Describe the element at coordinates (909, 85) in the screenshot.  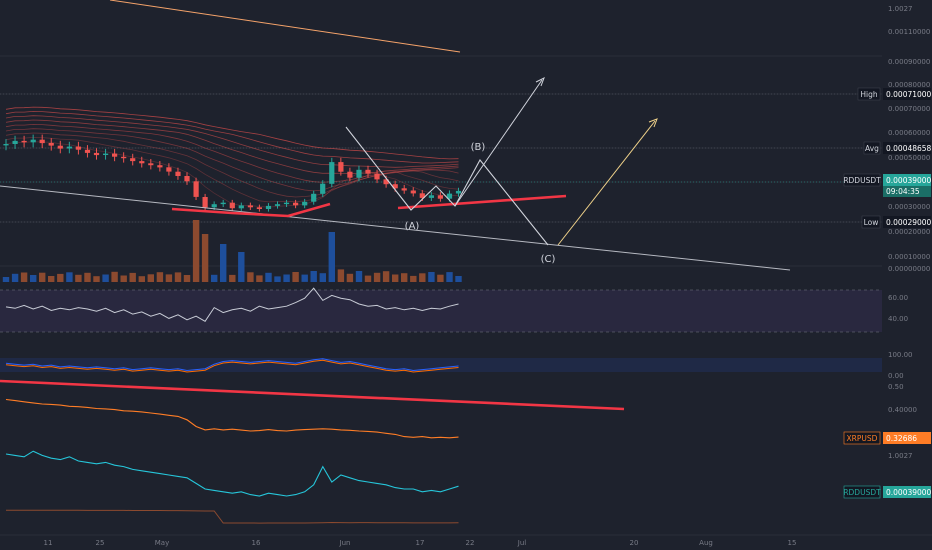
I see `price-label: 0.00080000` at that location.